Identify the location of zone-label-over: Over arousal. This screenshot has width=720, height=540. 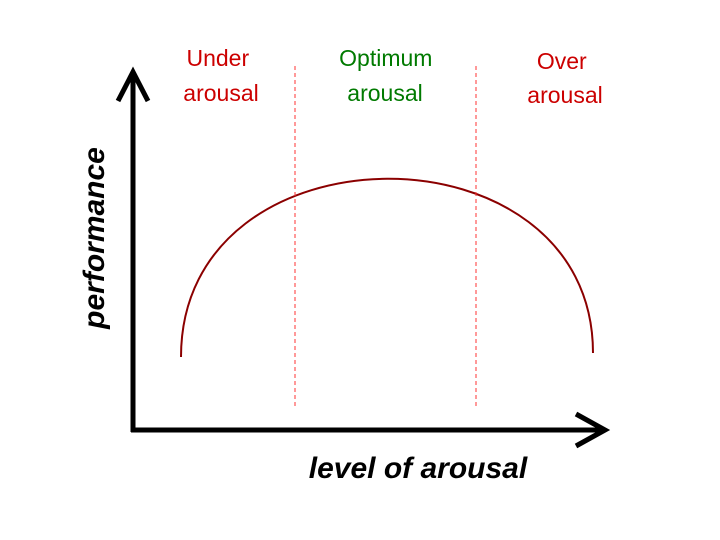
(564, 78).